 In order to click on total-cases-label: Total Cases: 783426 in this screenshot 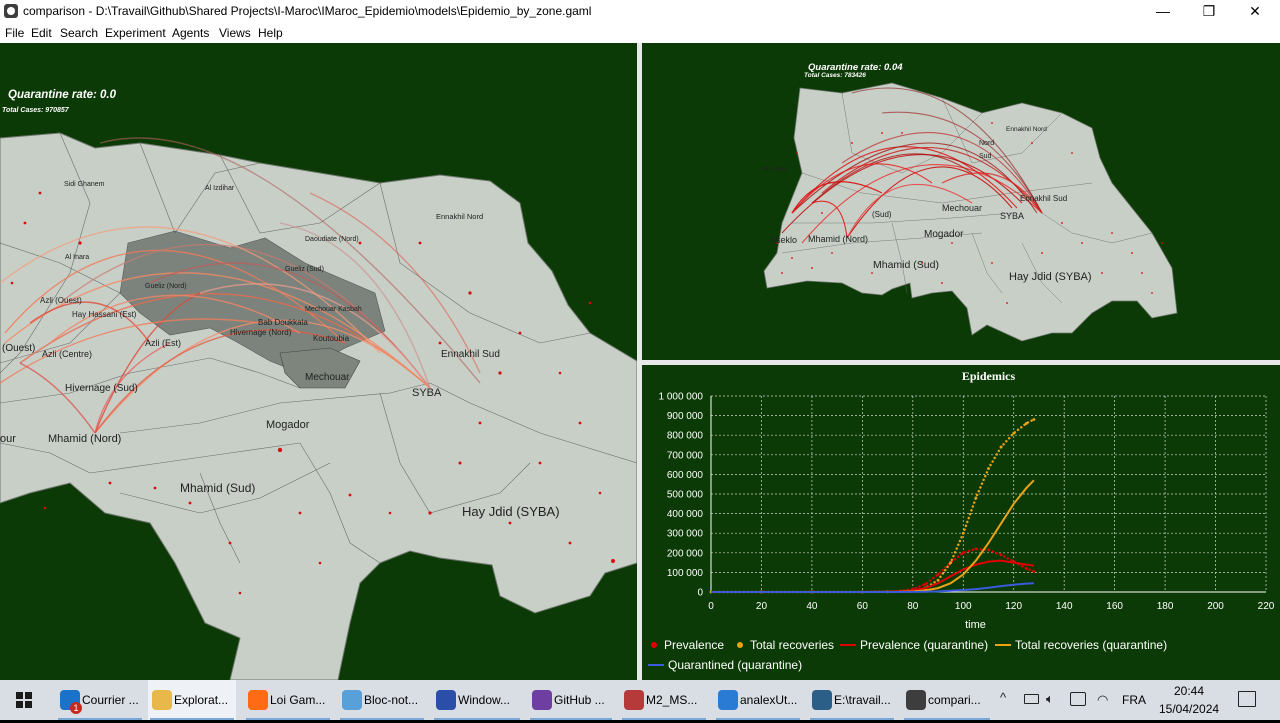, I will do `click(835, 75)`.